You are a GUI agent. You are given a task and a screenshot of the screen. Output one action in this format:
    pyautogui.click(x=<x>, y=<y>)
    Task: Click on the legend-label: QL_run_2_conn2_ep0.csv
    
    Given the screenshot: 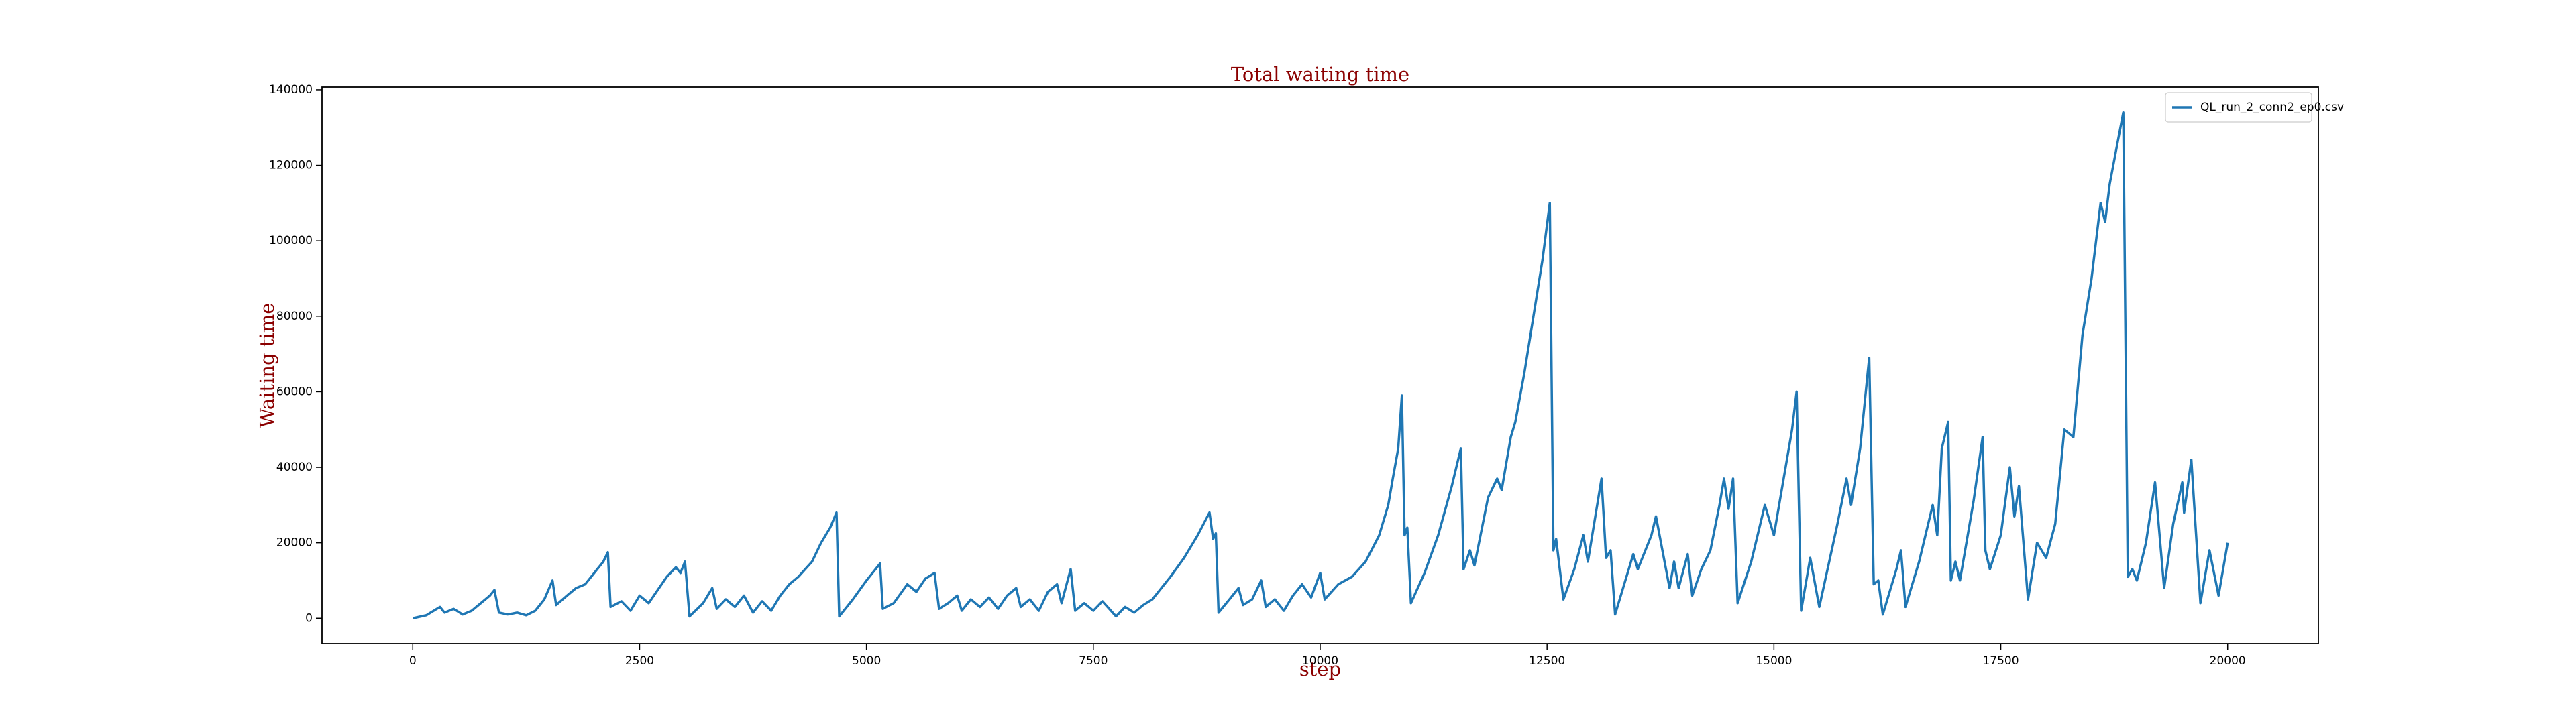 What is the action you would take?
    pyautogui.click(x=2272, y=107)
    